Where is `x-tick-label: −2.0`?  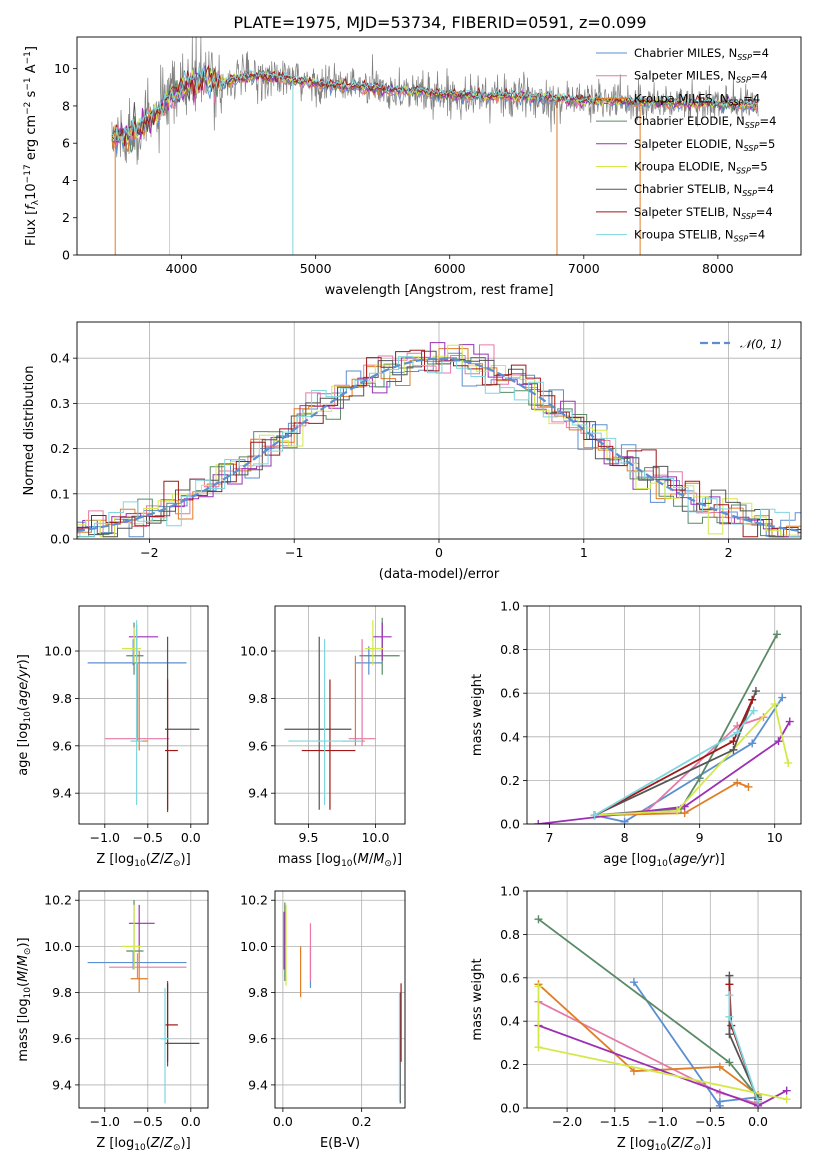
x-tick-label: −2.0 is located at coordinates (567, 1121).